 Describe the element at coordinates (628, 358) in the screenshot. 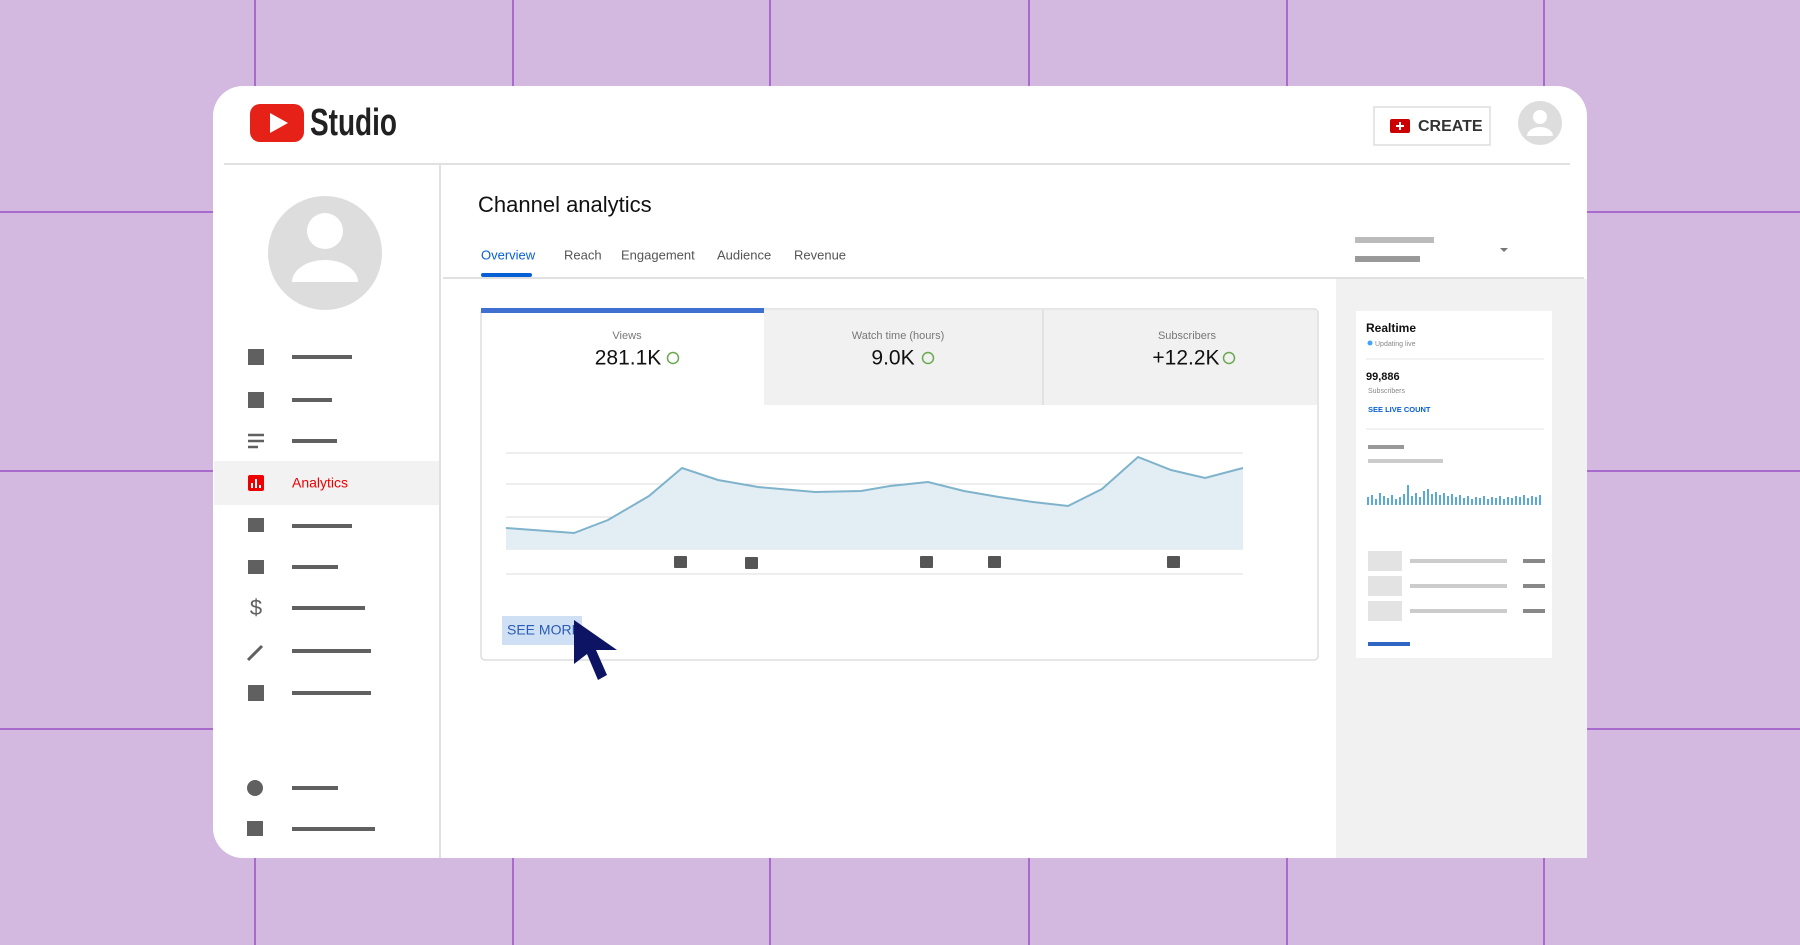

I see `metric-value: 281.1K` at that location.